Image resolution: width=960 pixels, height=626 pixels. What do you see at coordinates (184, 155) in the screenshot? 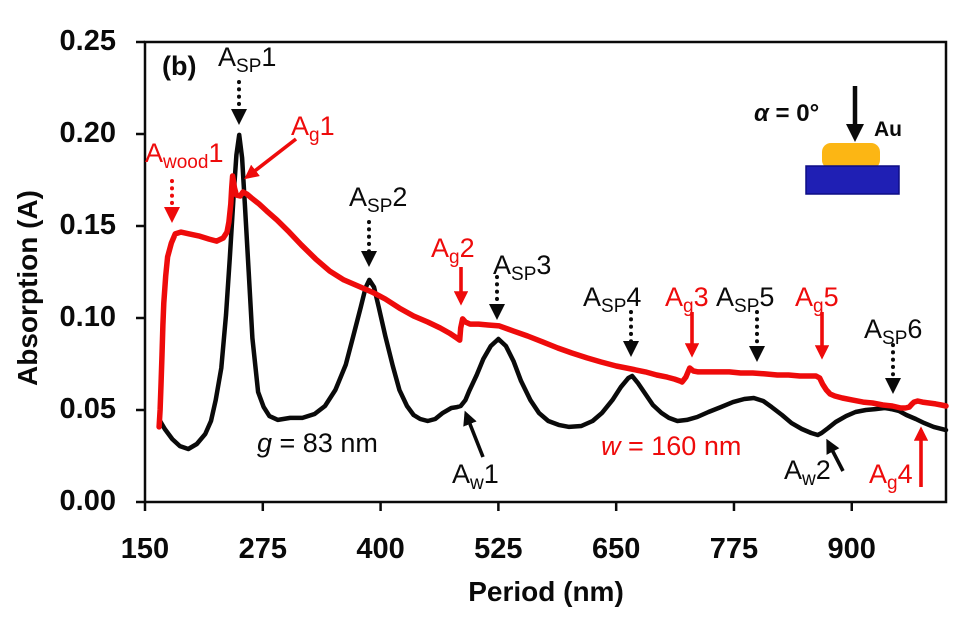
I see `annotation-A_wood1: Awood1` at bounding box center [184, 155].